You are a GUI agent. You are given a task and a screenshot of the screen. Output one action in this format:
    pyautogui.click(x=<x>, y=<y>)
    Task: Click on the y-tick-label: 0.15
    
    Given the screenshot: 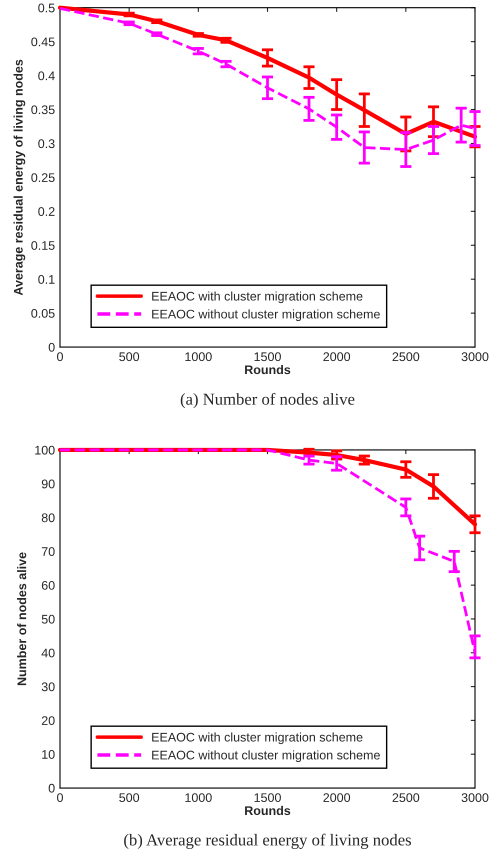 What is the action you would take?
    pyautogui.click(x=43, y=245)
    